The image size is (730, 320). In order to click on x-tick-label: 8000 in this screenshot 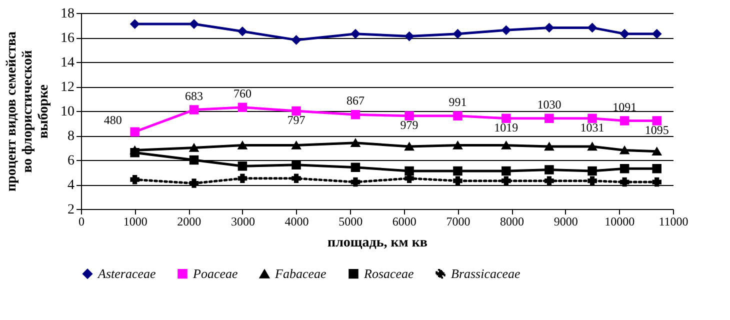, I will do `click(512, 221)`.